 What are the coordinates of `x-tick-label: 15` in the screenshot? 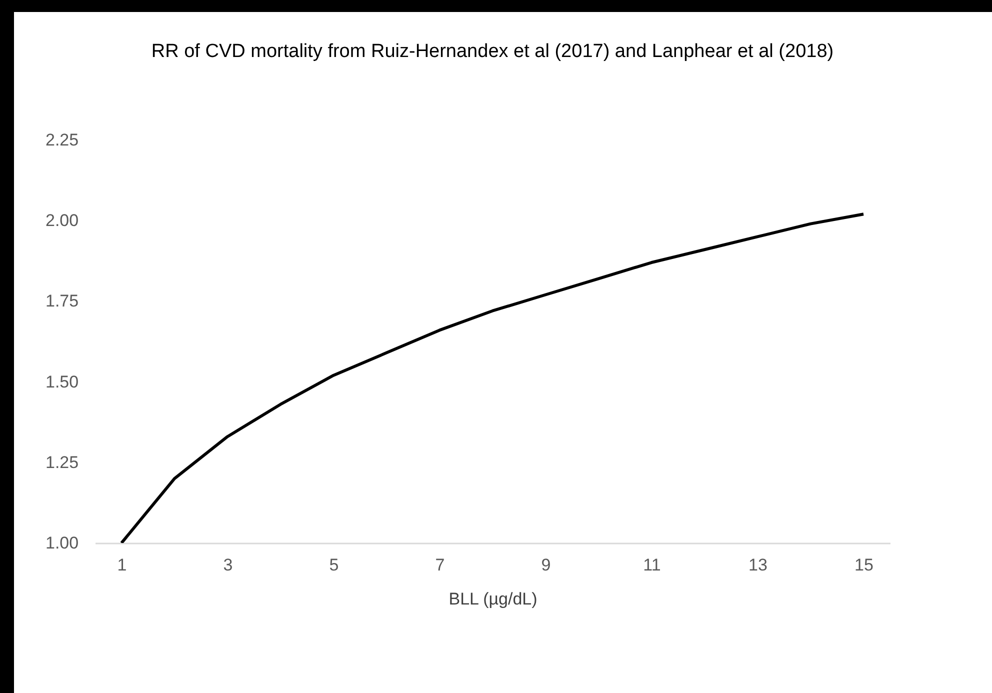 It's located at (864, 565).